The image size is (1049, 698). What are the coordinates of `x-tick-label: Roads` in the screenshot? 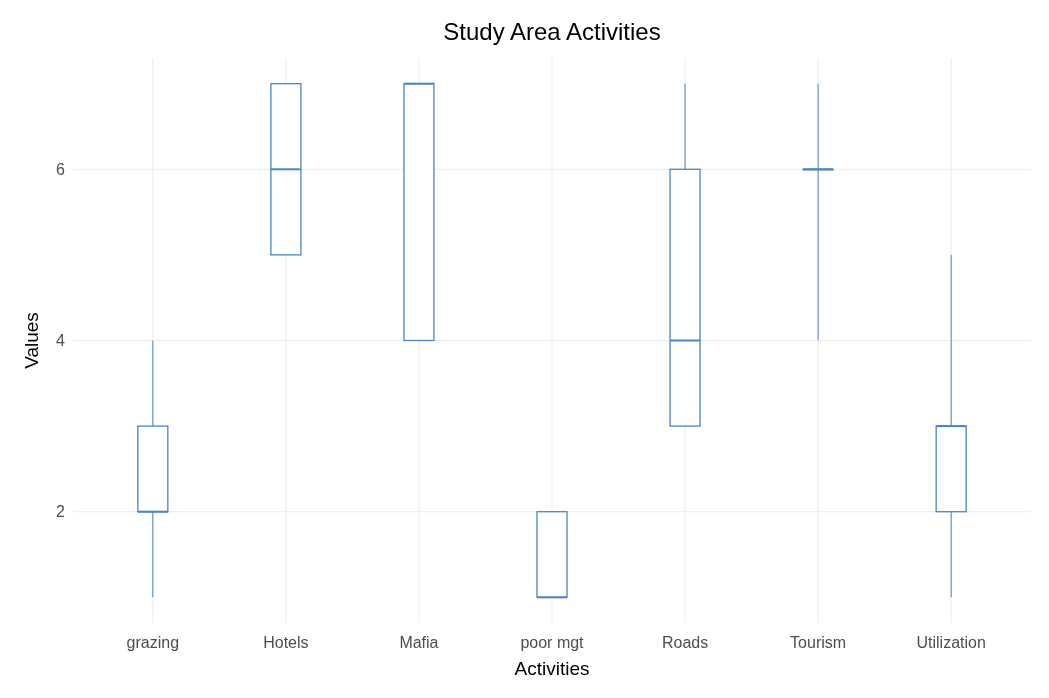 It's located at (685, 642).